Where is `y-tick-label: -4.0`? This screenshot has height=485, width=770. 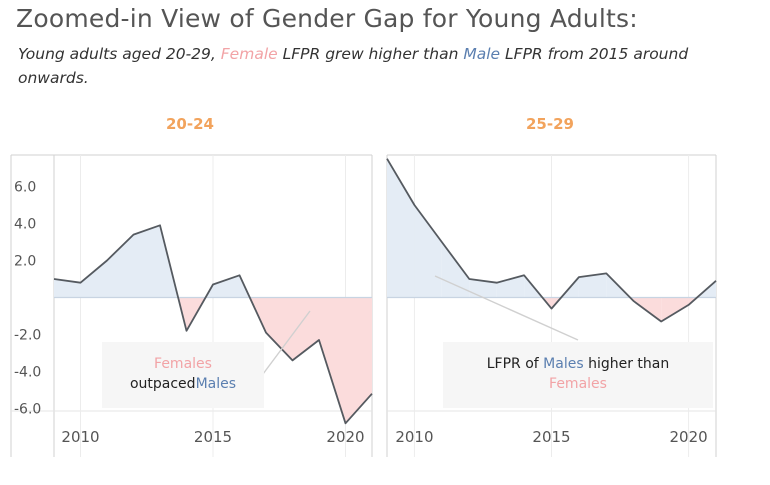
y-tick-label: -4.0 is located at coordinates (27, 372).